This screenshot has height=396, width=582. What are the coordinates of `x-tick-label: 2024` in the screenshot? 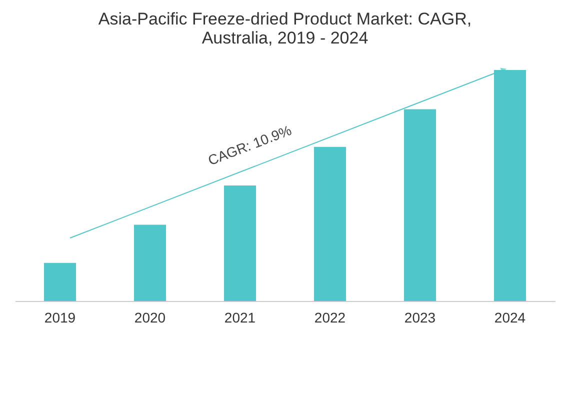 It's located at (510, 318).